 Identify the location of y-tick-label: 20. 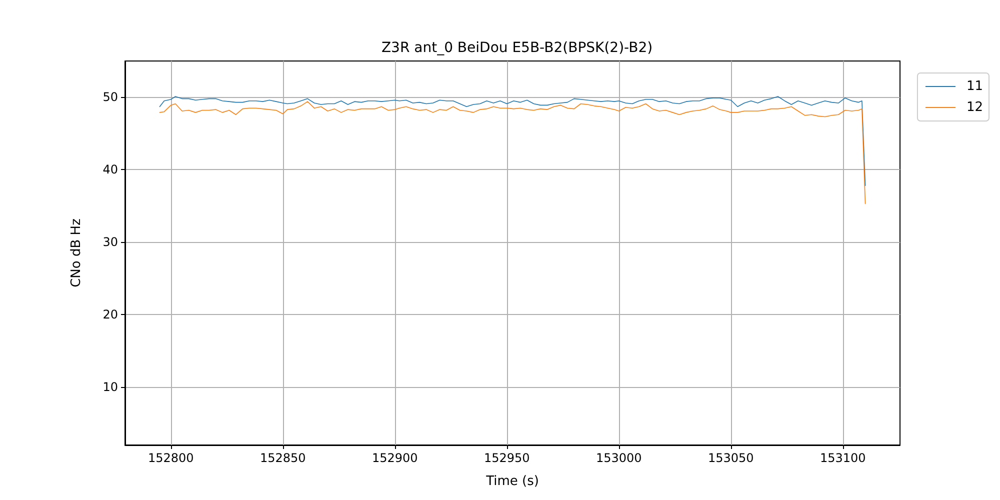
(110, 315).